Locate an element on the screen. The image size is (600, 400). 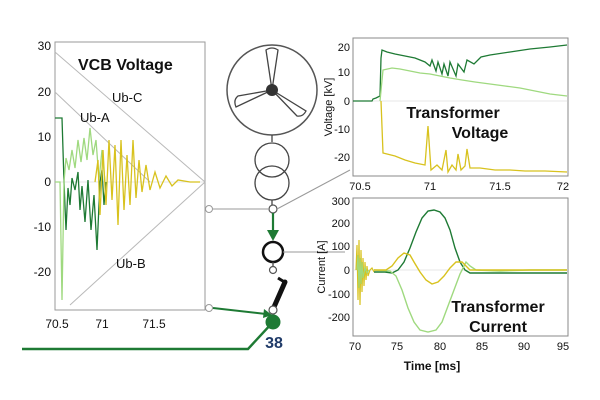
tv-trace-dark-green is located at coordinates (460, 73).